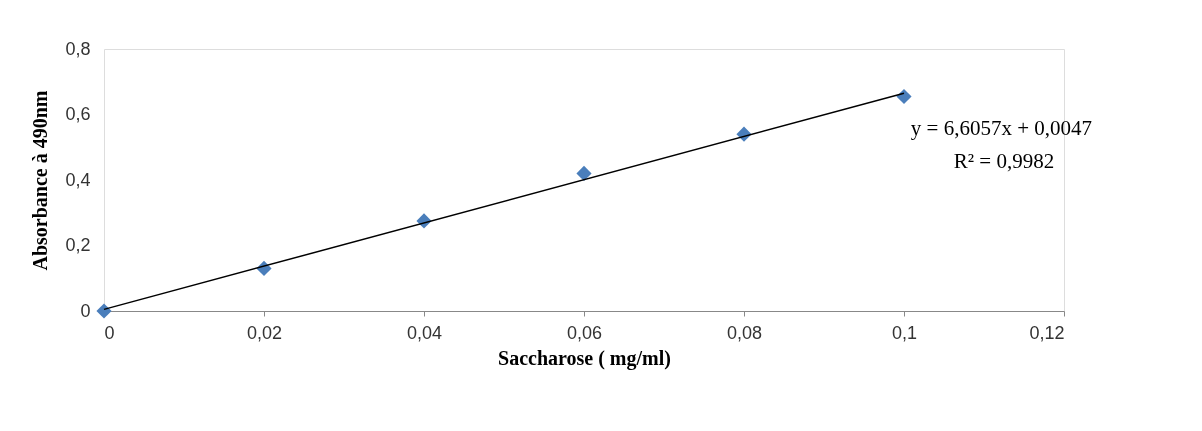  I want to click on y-tick-label: 0,2, so click(78, 245).